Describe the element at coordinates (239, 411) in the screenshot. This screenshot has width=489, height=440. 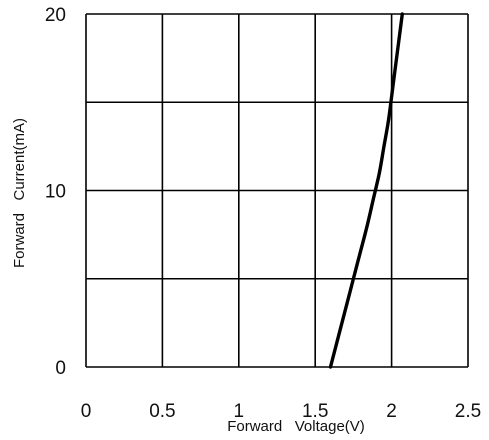
I see `x-tick-label: 1` at that location.